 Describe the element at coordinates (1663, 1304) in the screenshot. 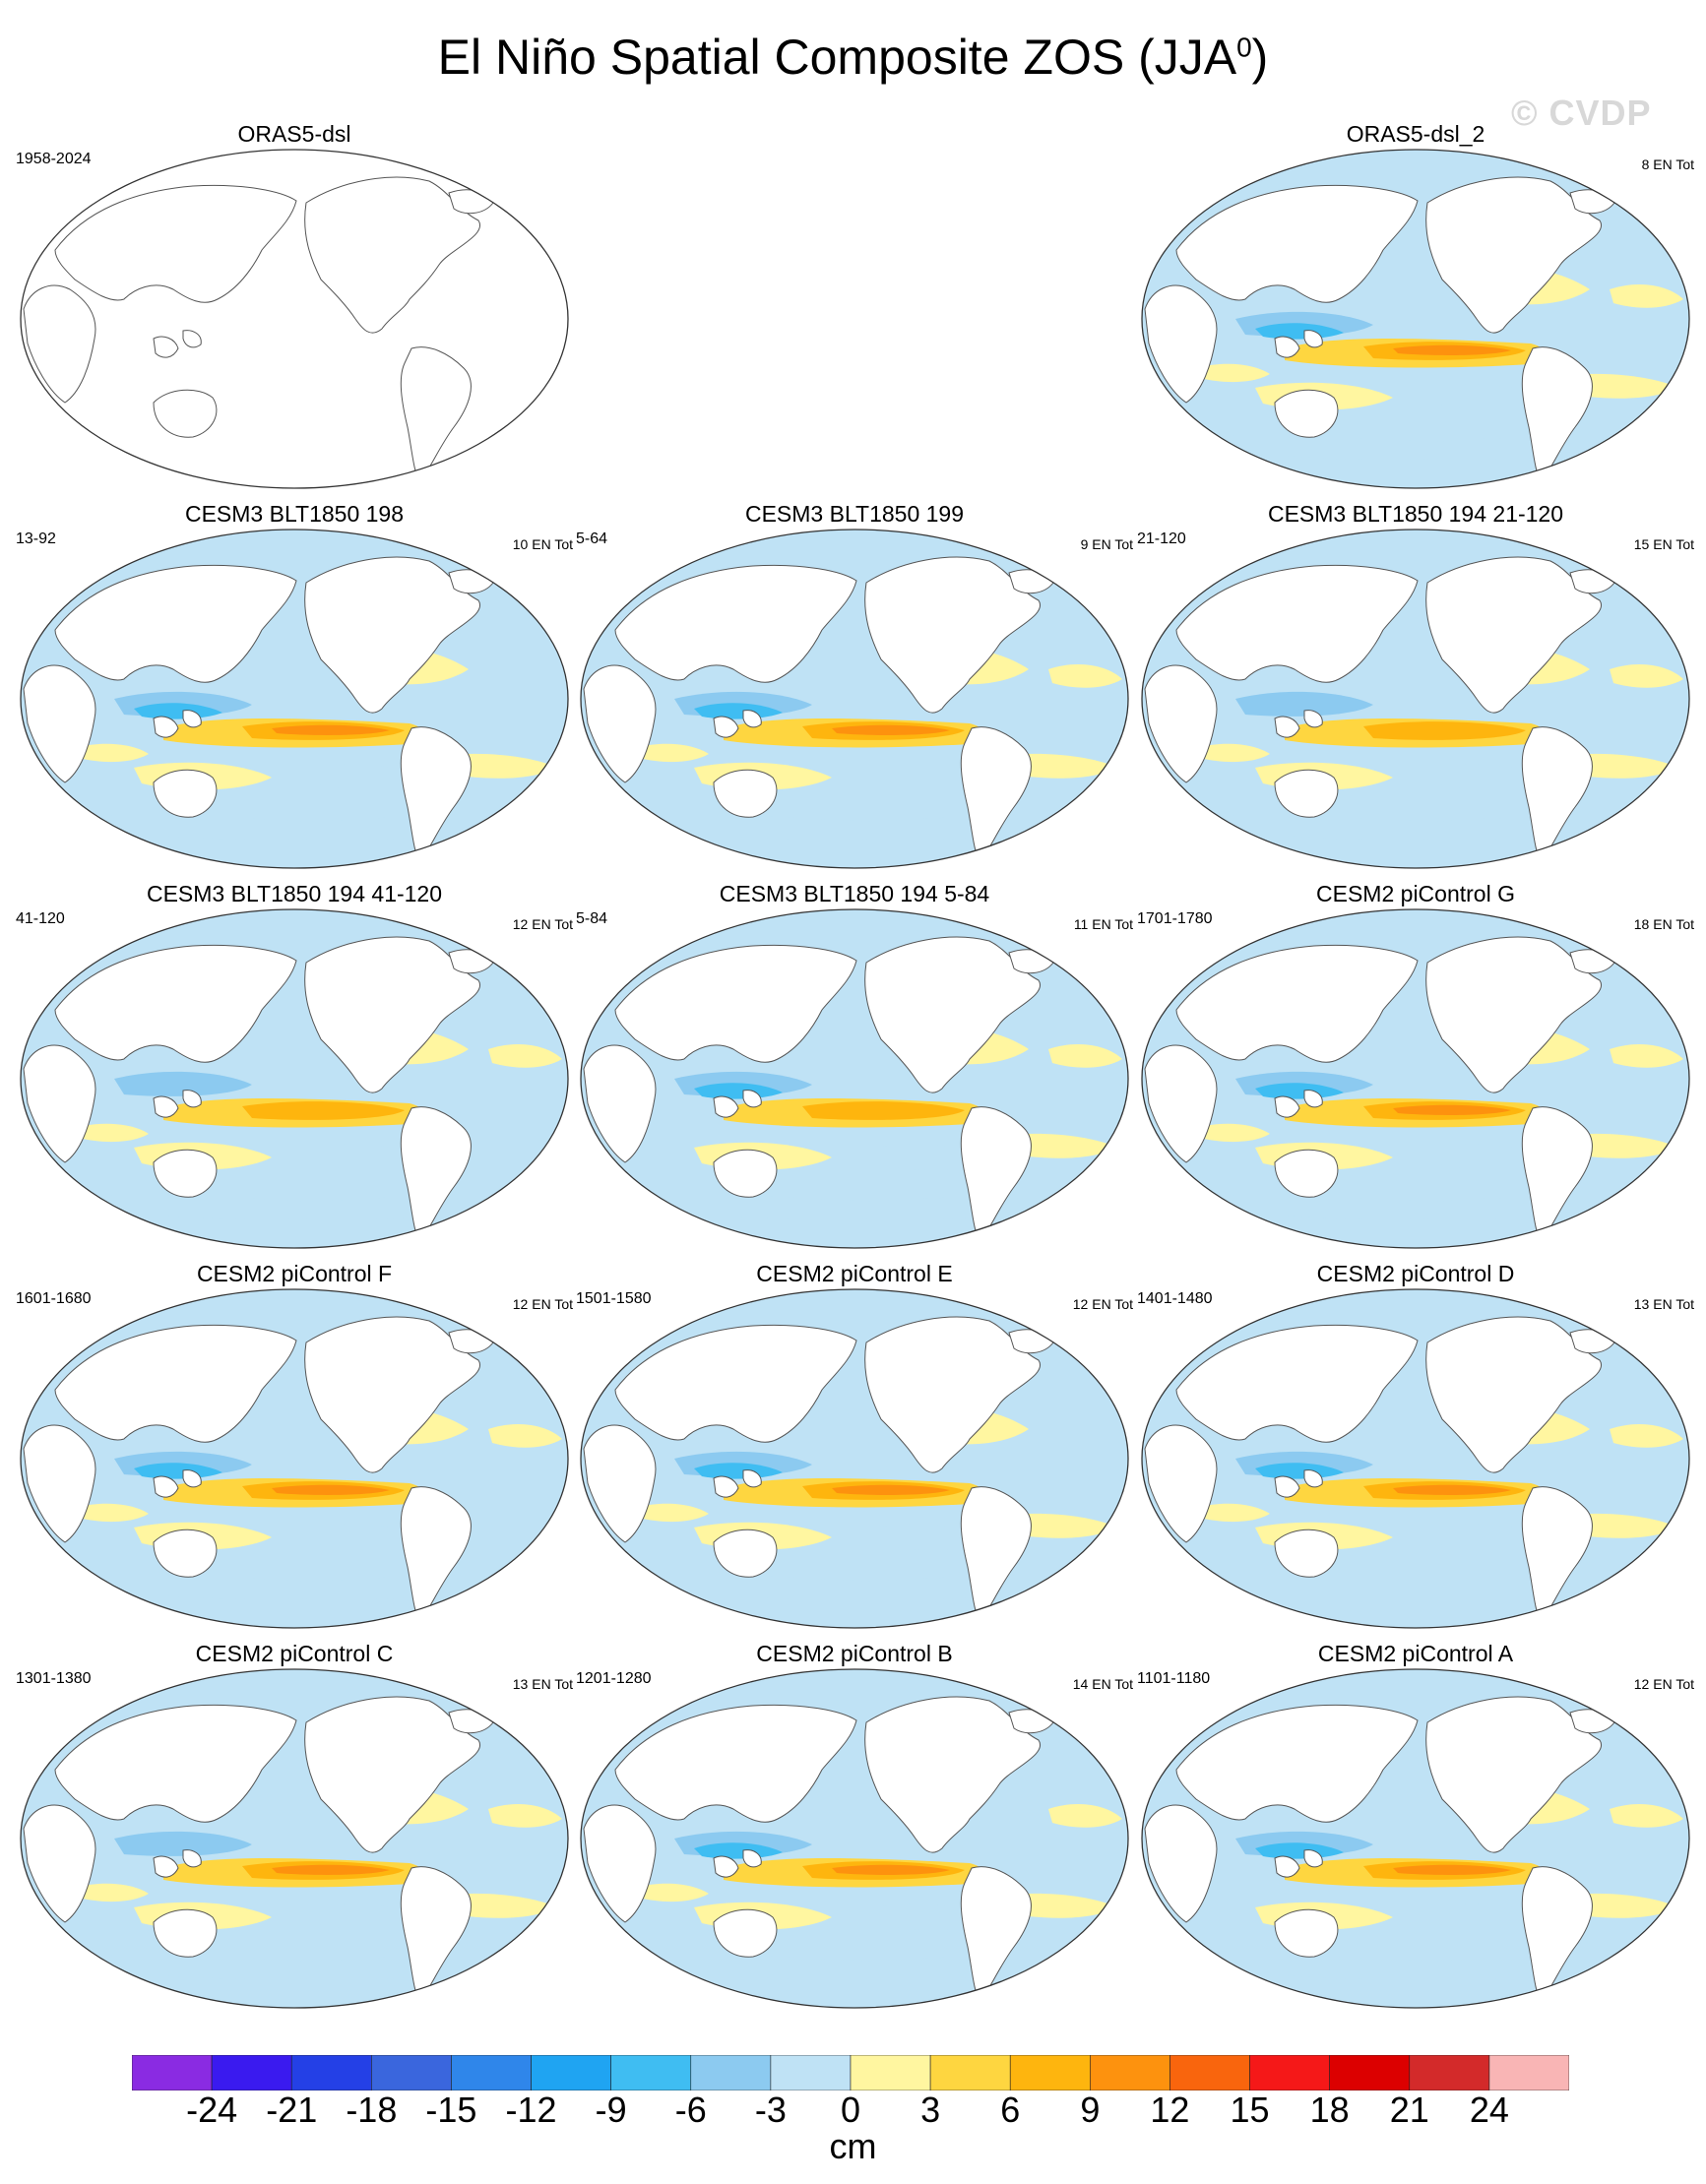

I see `panel-event-count-label: 13 EN Tot` at that location.